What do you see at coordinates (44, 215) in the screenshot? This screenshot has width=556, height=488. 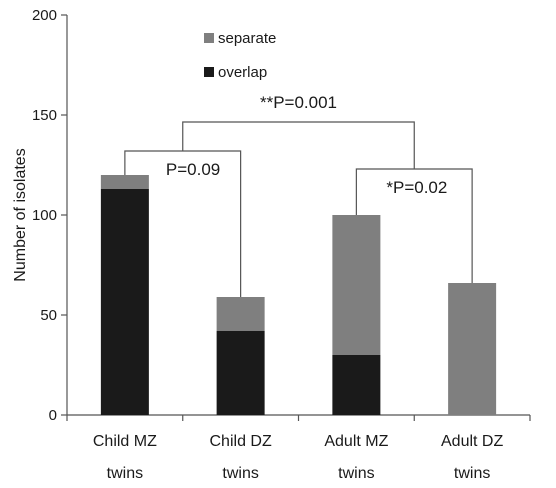 I see `y-tick-label: 100` at bounding box center [44, 215].